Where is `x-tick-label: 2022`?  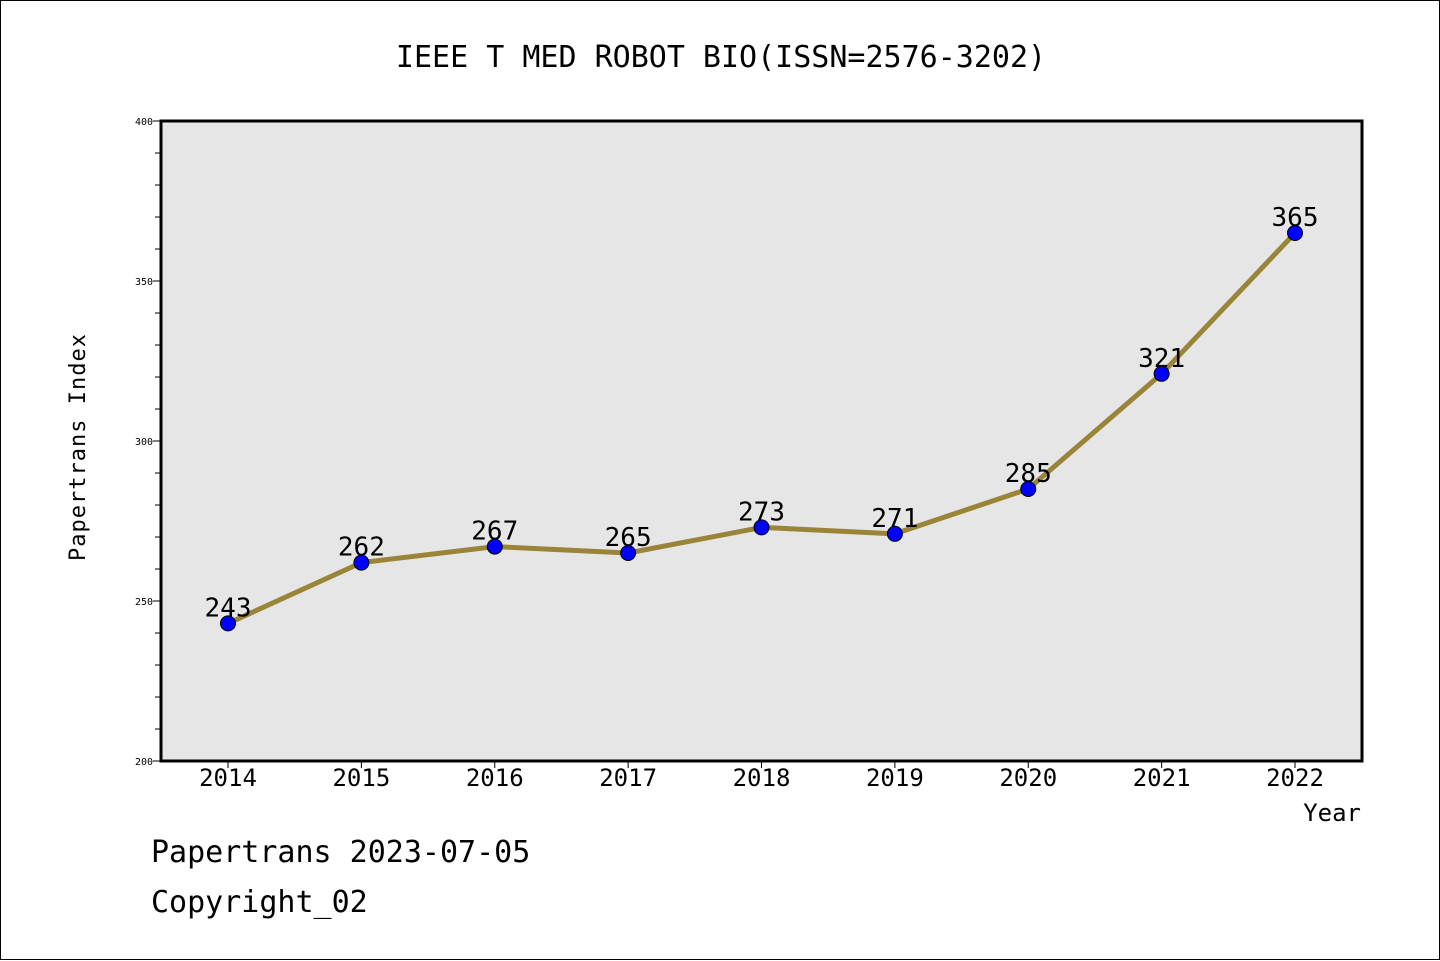
x-tick-label: 2022 is located at coordinates (1295, 778).